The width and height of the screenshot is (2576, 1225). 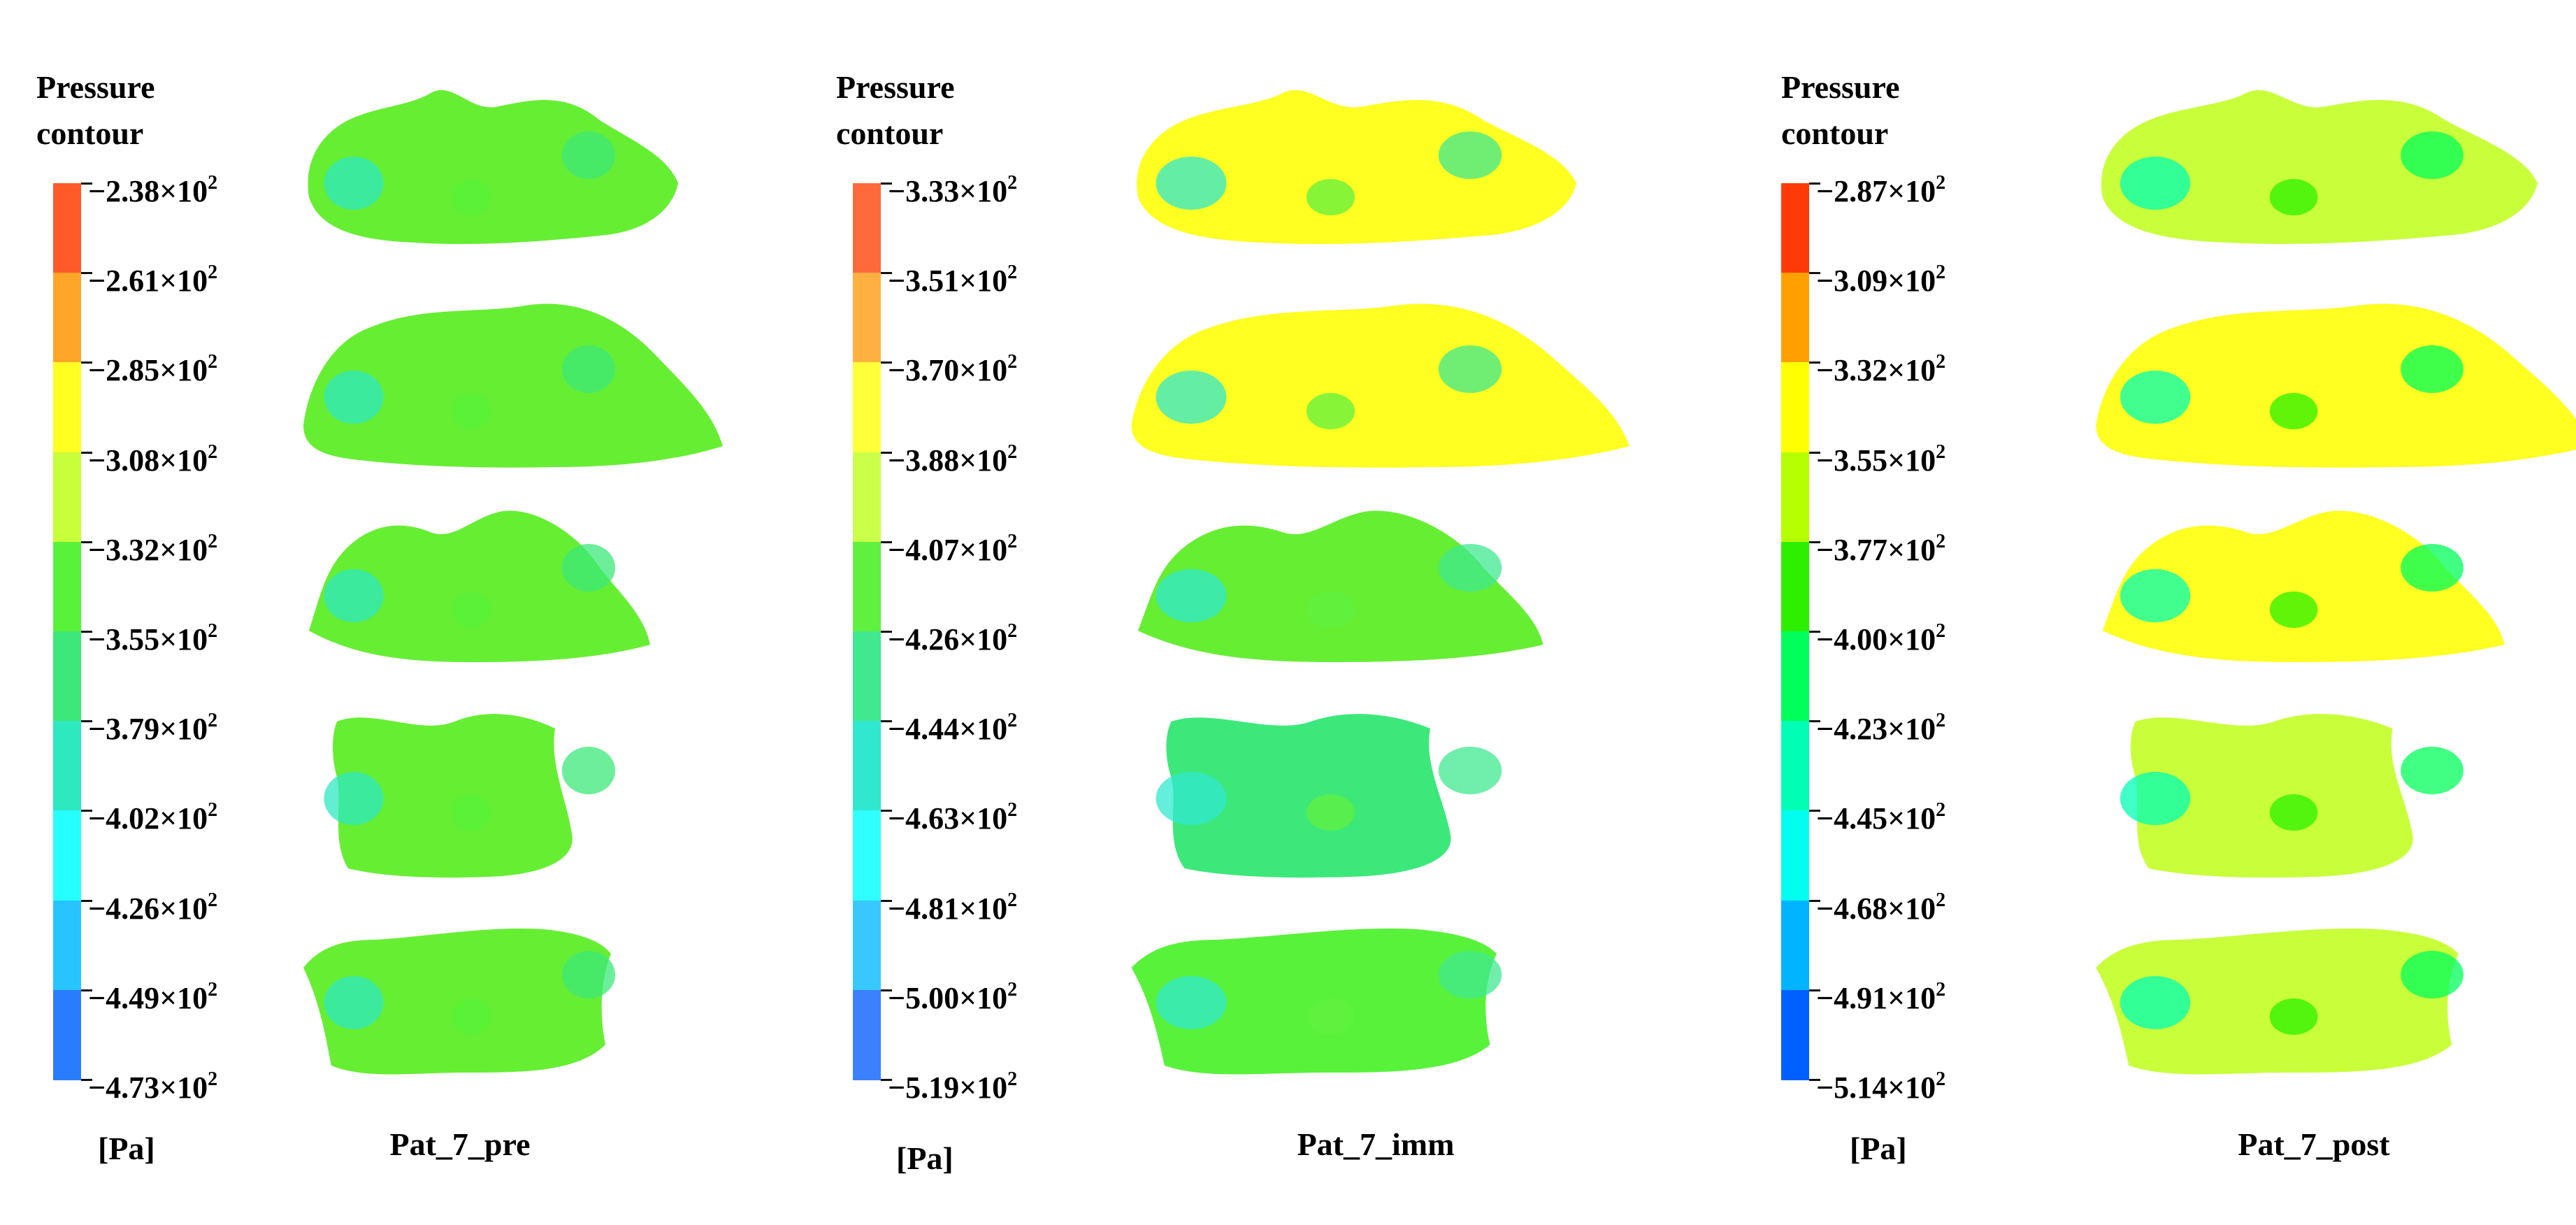 I want to click on colorbar, so click(x=67, y=632).